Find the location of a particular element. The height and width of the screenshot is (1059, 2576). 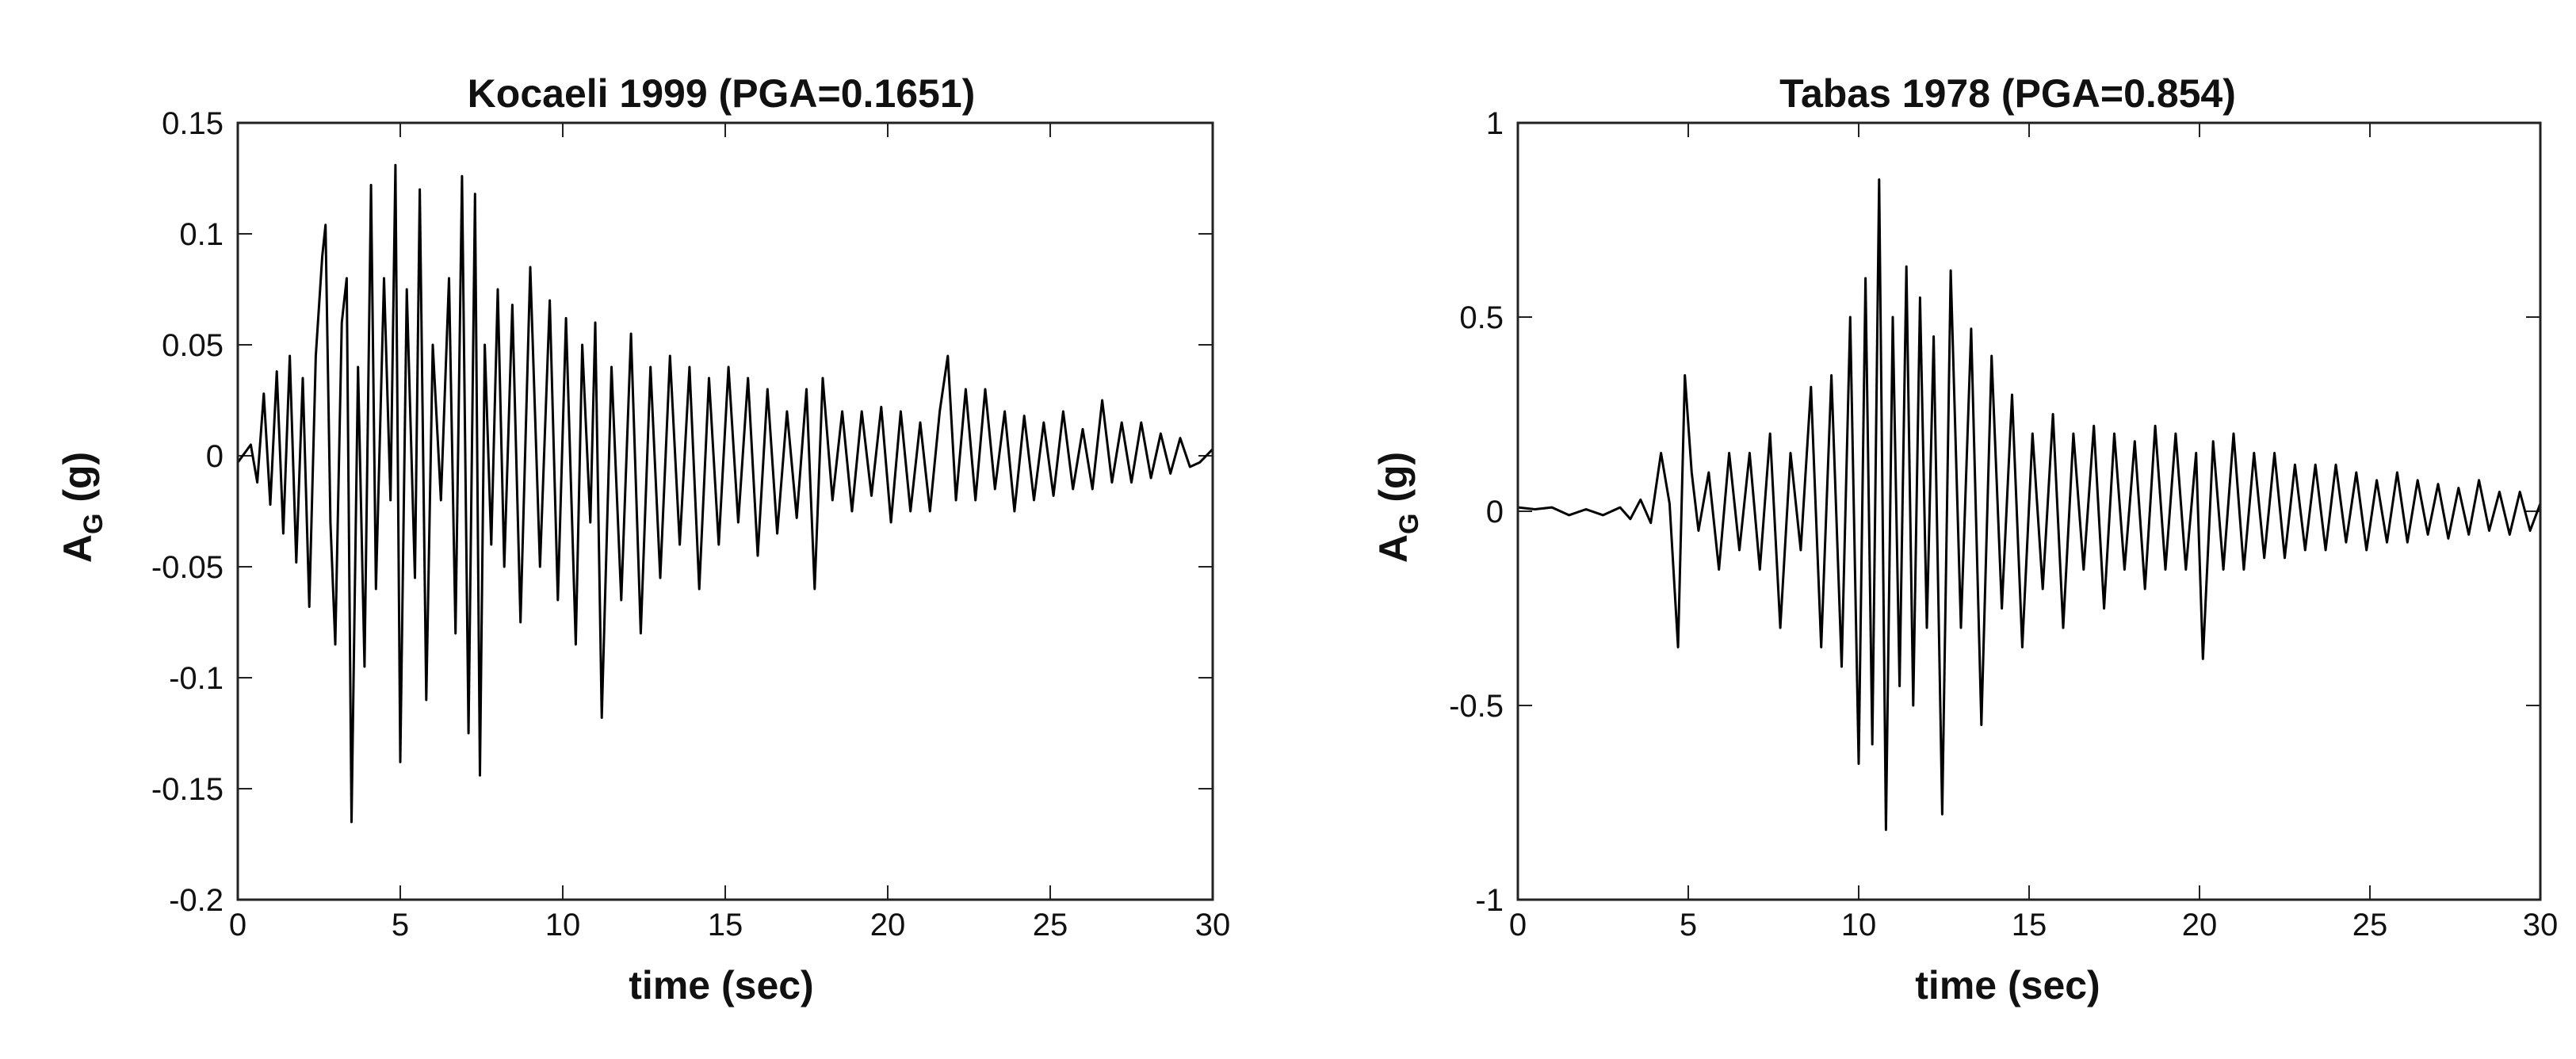

y-tick-label: -1 is located at coordinates (1489, 900).